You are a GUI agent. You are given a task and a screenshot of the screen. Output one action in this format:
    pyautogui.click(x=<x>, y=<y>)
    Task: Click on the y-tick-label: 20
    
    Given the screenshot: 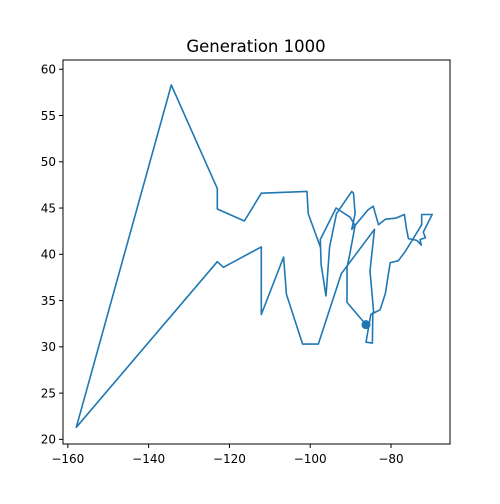 What is the action you would take?
    pyautogui.click(x=48, y=440)
    